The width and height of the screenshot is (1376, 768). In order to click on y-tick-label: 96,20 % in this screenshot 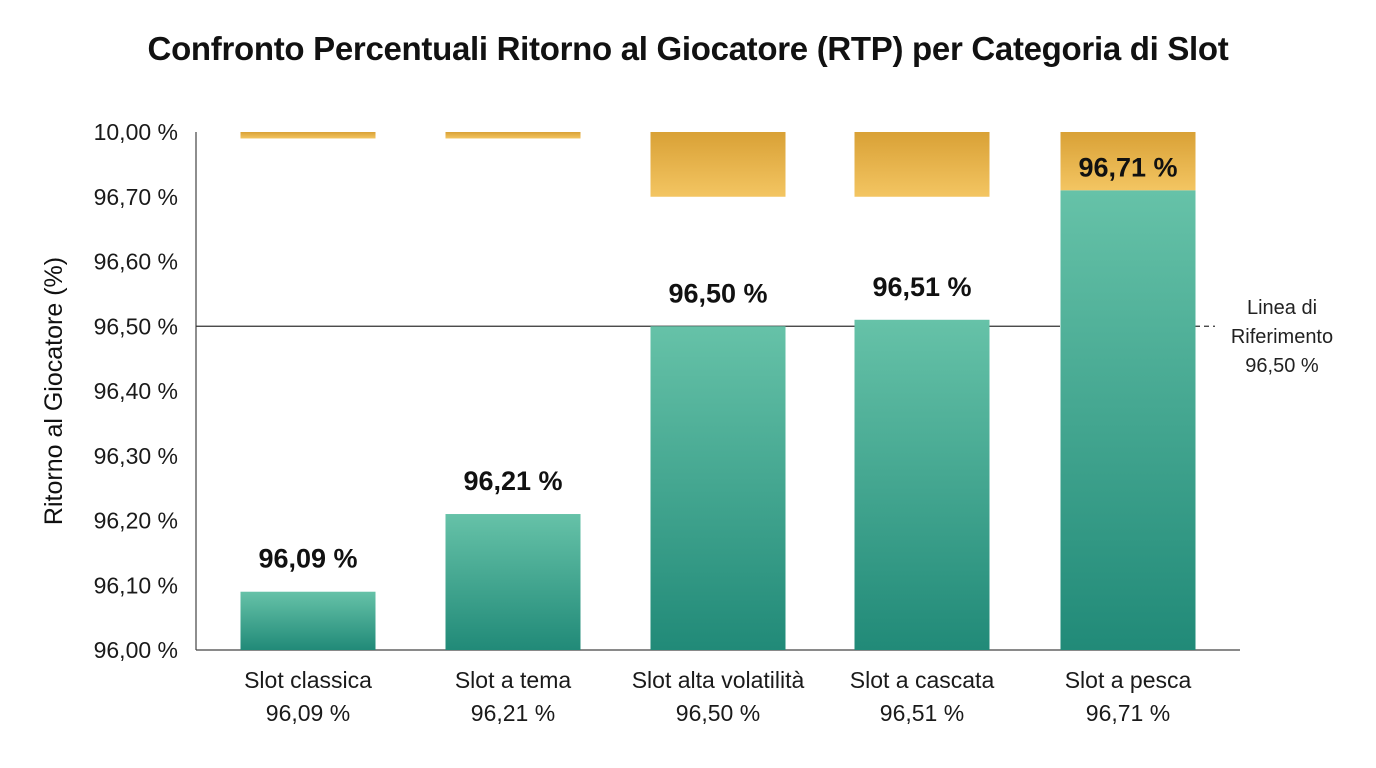, I will do `click(136, 521)`.